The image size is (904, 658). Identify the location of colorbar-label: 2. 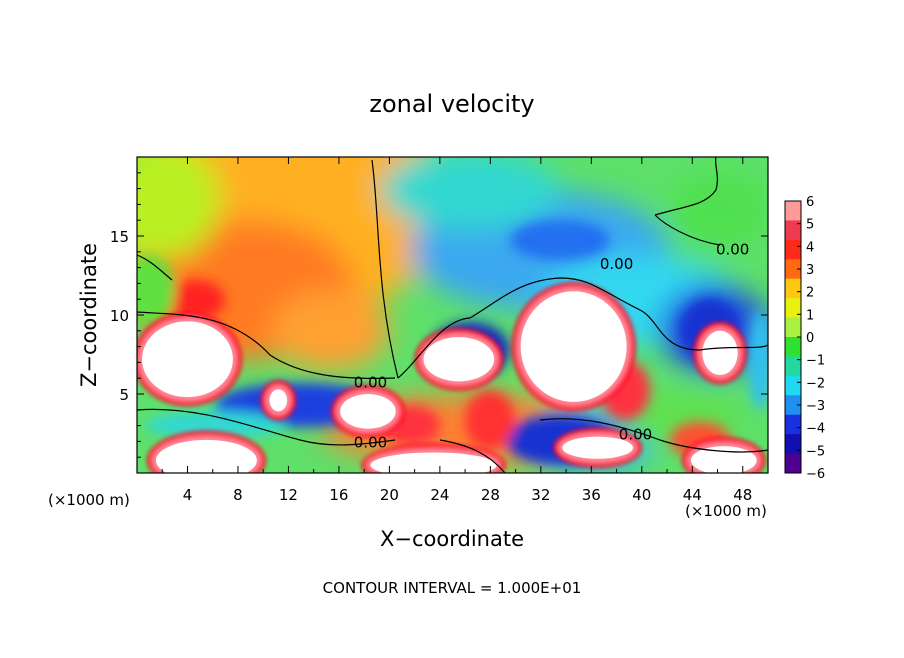
(810, 293).